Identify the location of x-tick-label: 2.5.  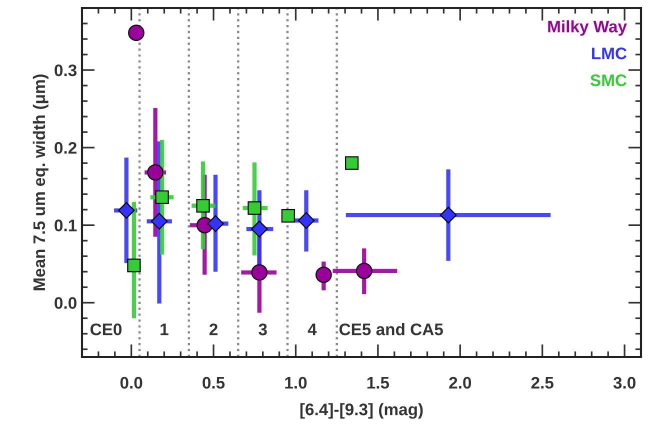
(542, 382).